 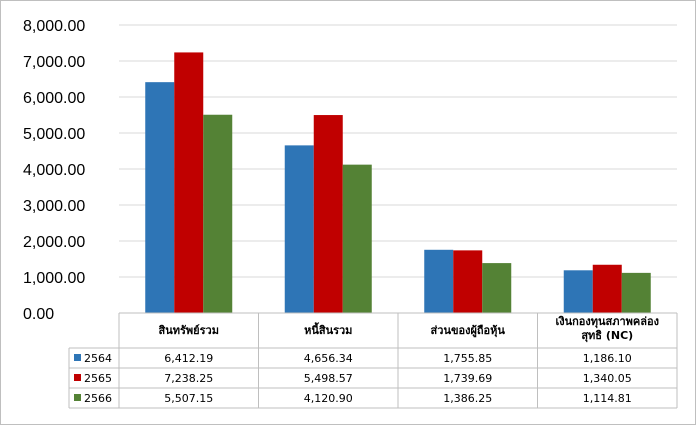 What do you see at coordinates (98, 358) in the screenshot?
I see `legend-label: 2564` at bounding box center [98, 358].